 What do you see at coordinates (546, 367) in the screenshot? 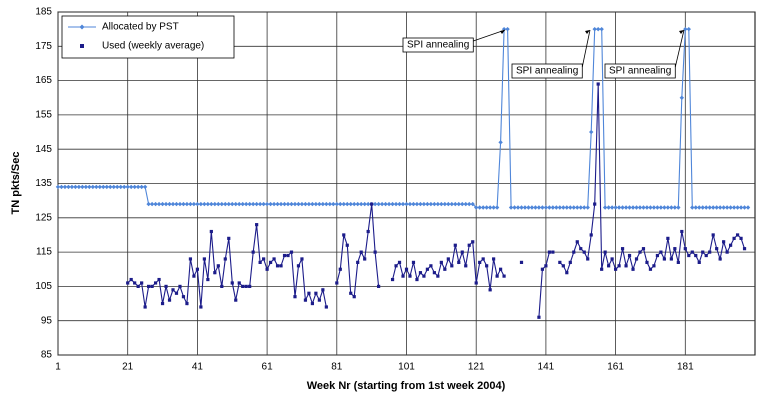
I see `x-tick-label: 141` at bounding box center [546, 367].